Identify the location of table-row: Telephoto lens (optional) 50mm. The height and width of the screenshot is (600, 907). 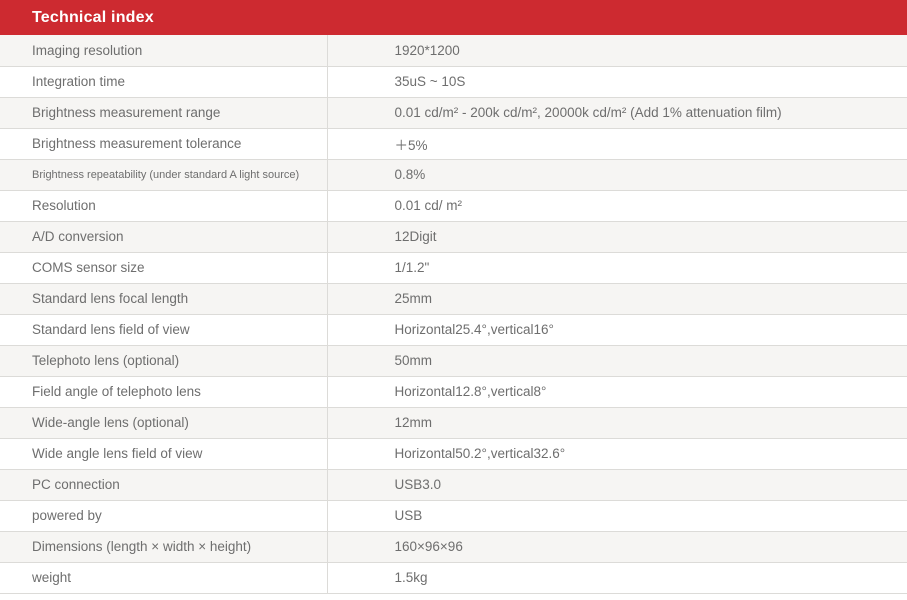
(453, 361).